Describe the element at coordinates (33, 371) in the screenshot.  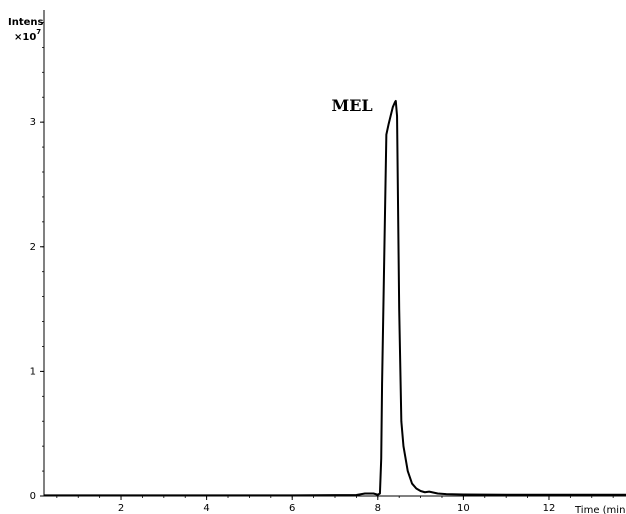
I see `y-tick-label: 1` at that location.